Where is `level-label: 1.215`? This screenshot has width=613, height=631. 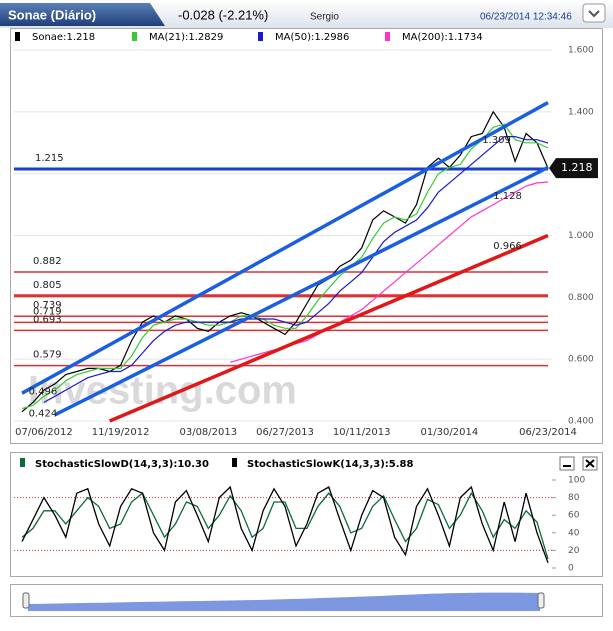
level-label: 1.215 is located at coordinates (49, 158).